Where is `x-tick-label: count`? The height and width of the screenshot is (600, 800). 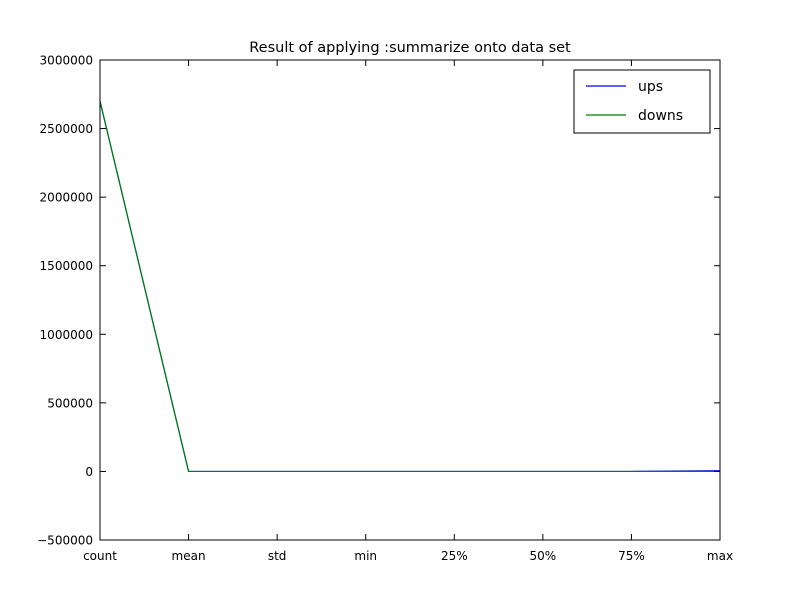
x-tick-label: count is located at coordinates (100, 556).